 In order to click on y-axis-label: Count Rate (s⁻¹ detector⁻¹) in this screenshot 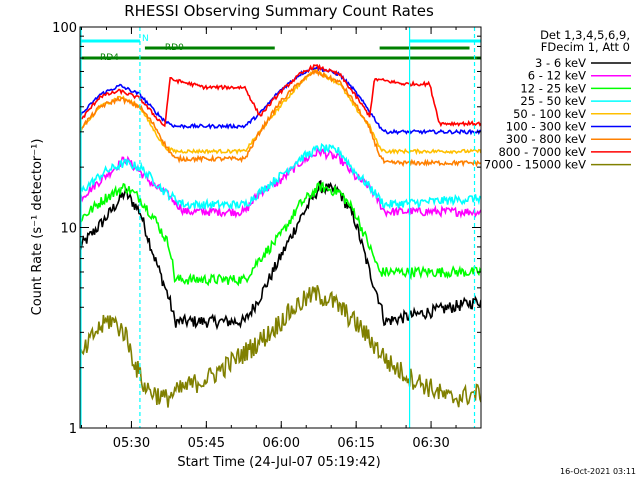, I will do `click(37, 227)`.